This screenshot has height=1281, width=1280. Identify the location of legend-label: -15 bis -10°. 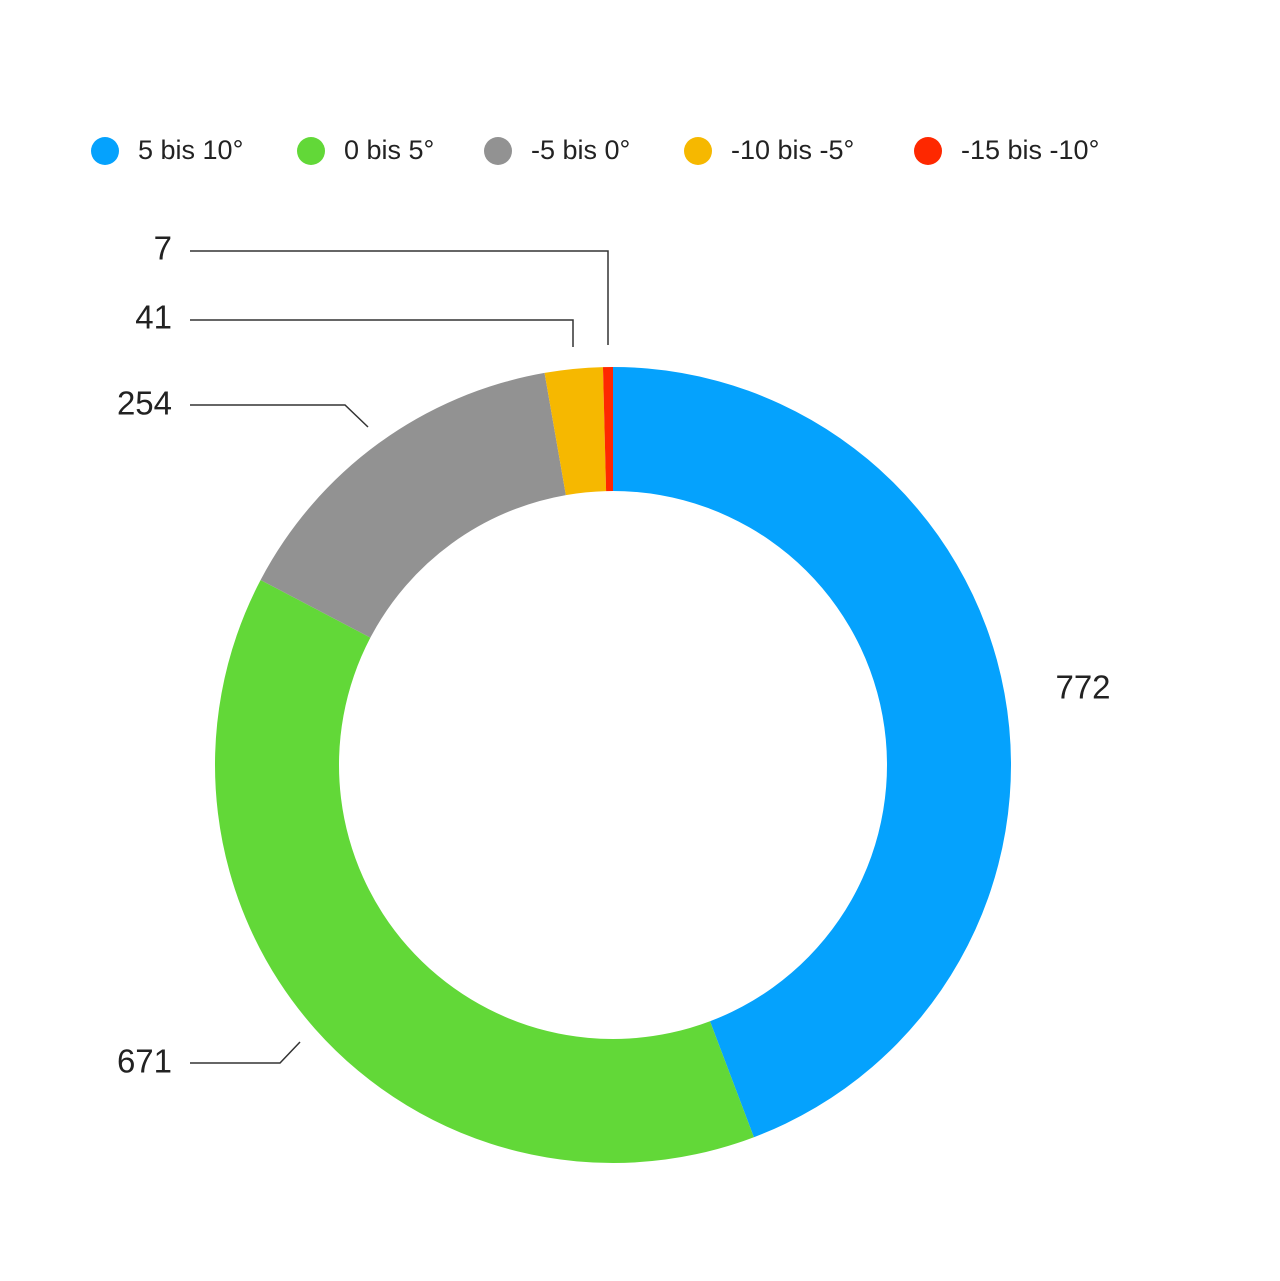
(1030, 150).